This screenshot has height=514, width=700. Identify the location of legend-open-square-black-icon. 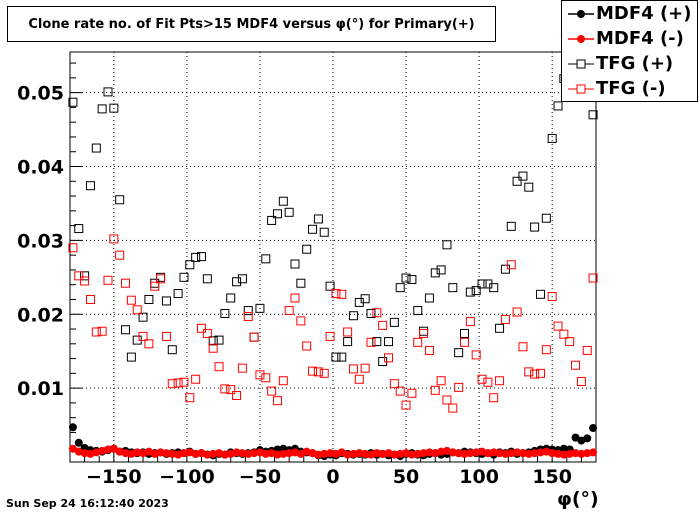
(581, 64).